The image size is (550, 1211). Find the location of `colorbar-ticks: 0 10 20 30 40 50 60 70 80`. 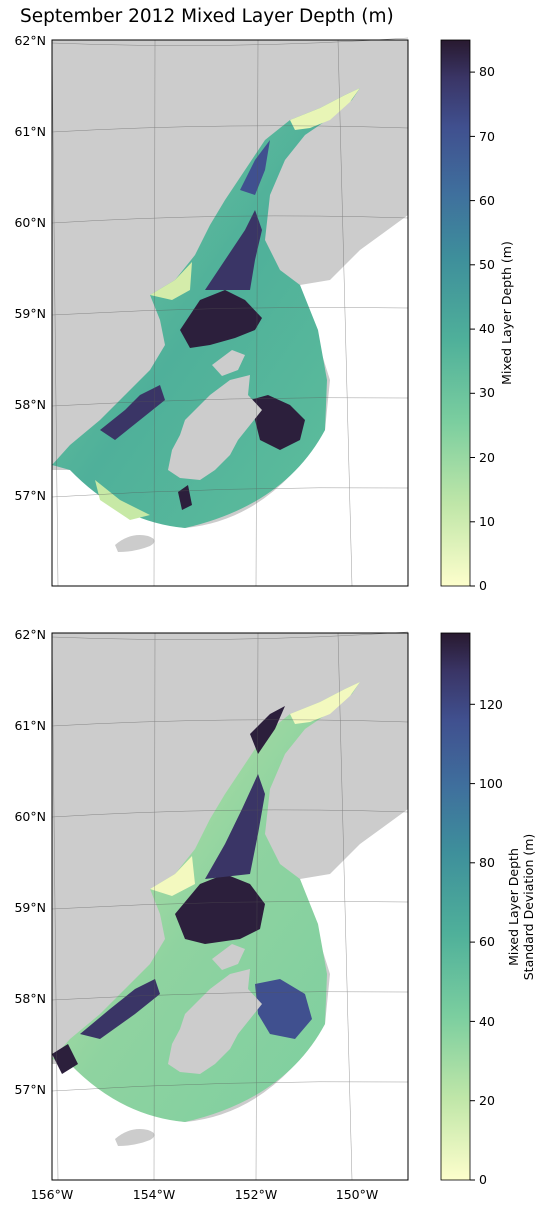

colorbar-ticks: 0 10 20 30 40 50 60 70 80 is located at coordinates (482, 327).